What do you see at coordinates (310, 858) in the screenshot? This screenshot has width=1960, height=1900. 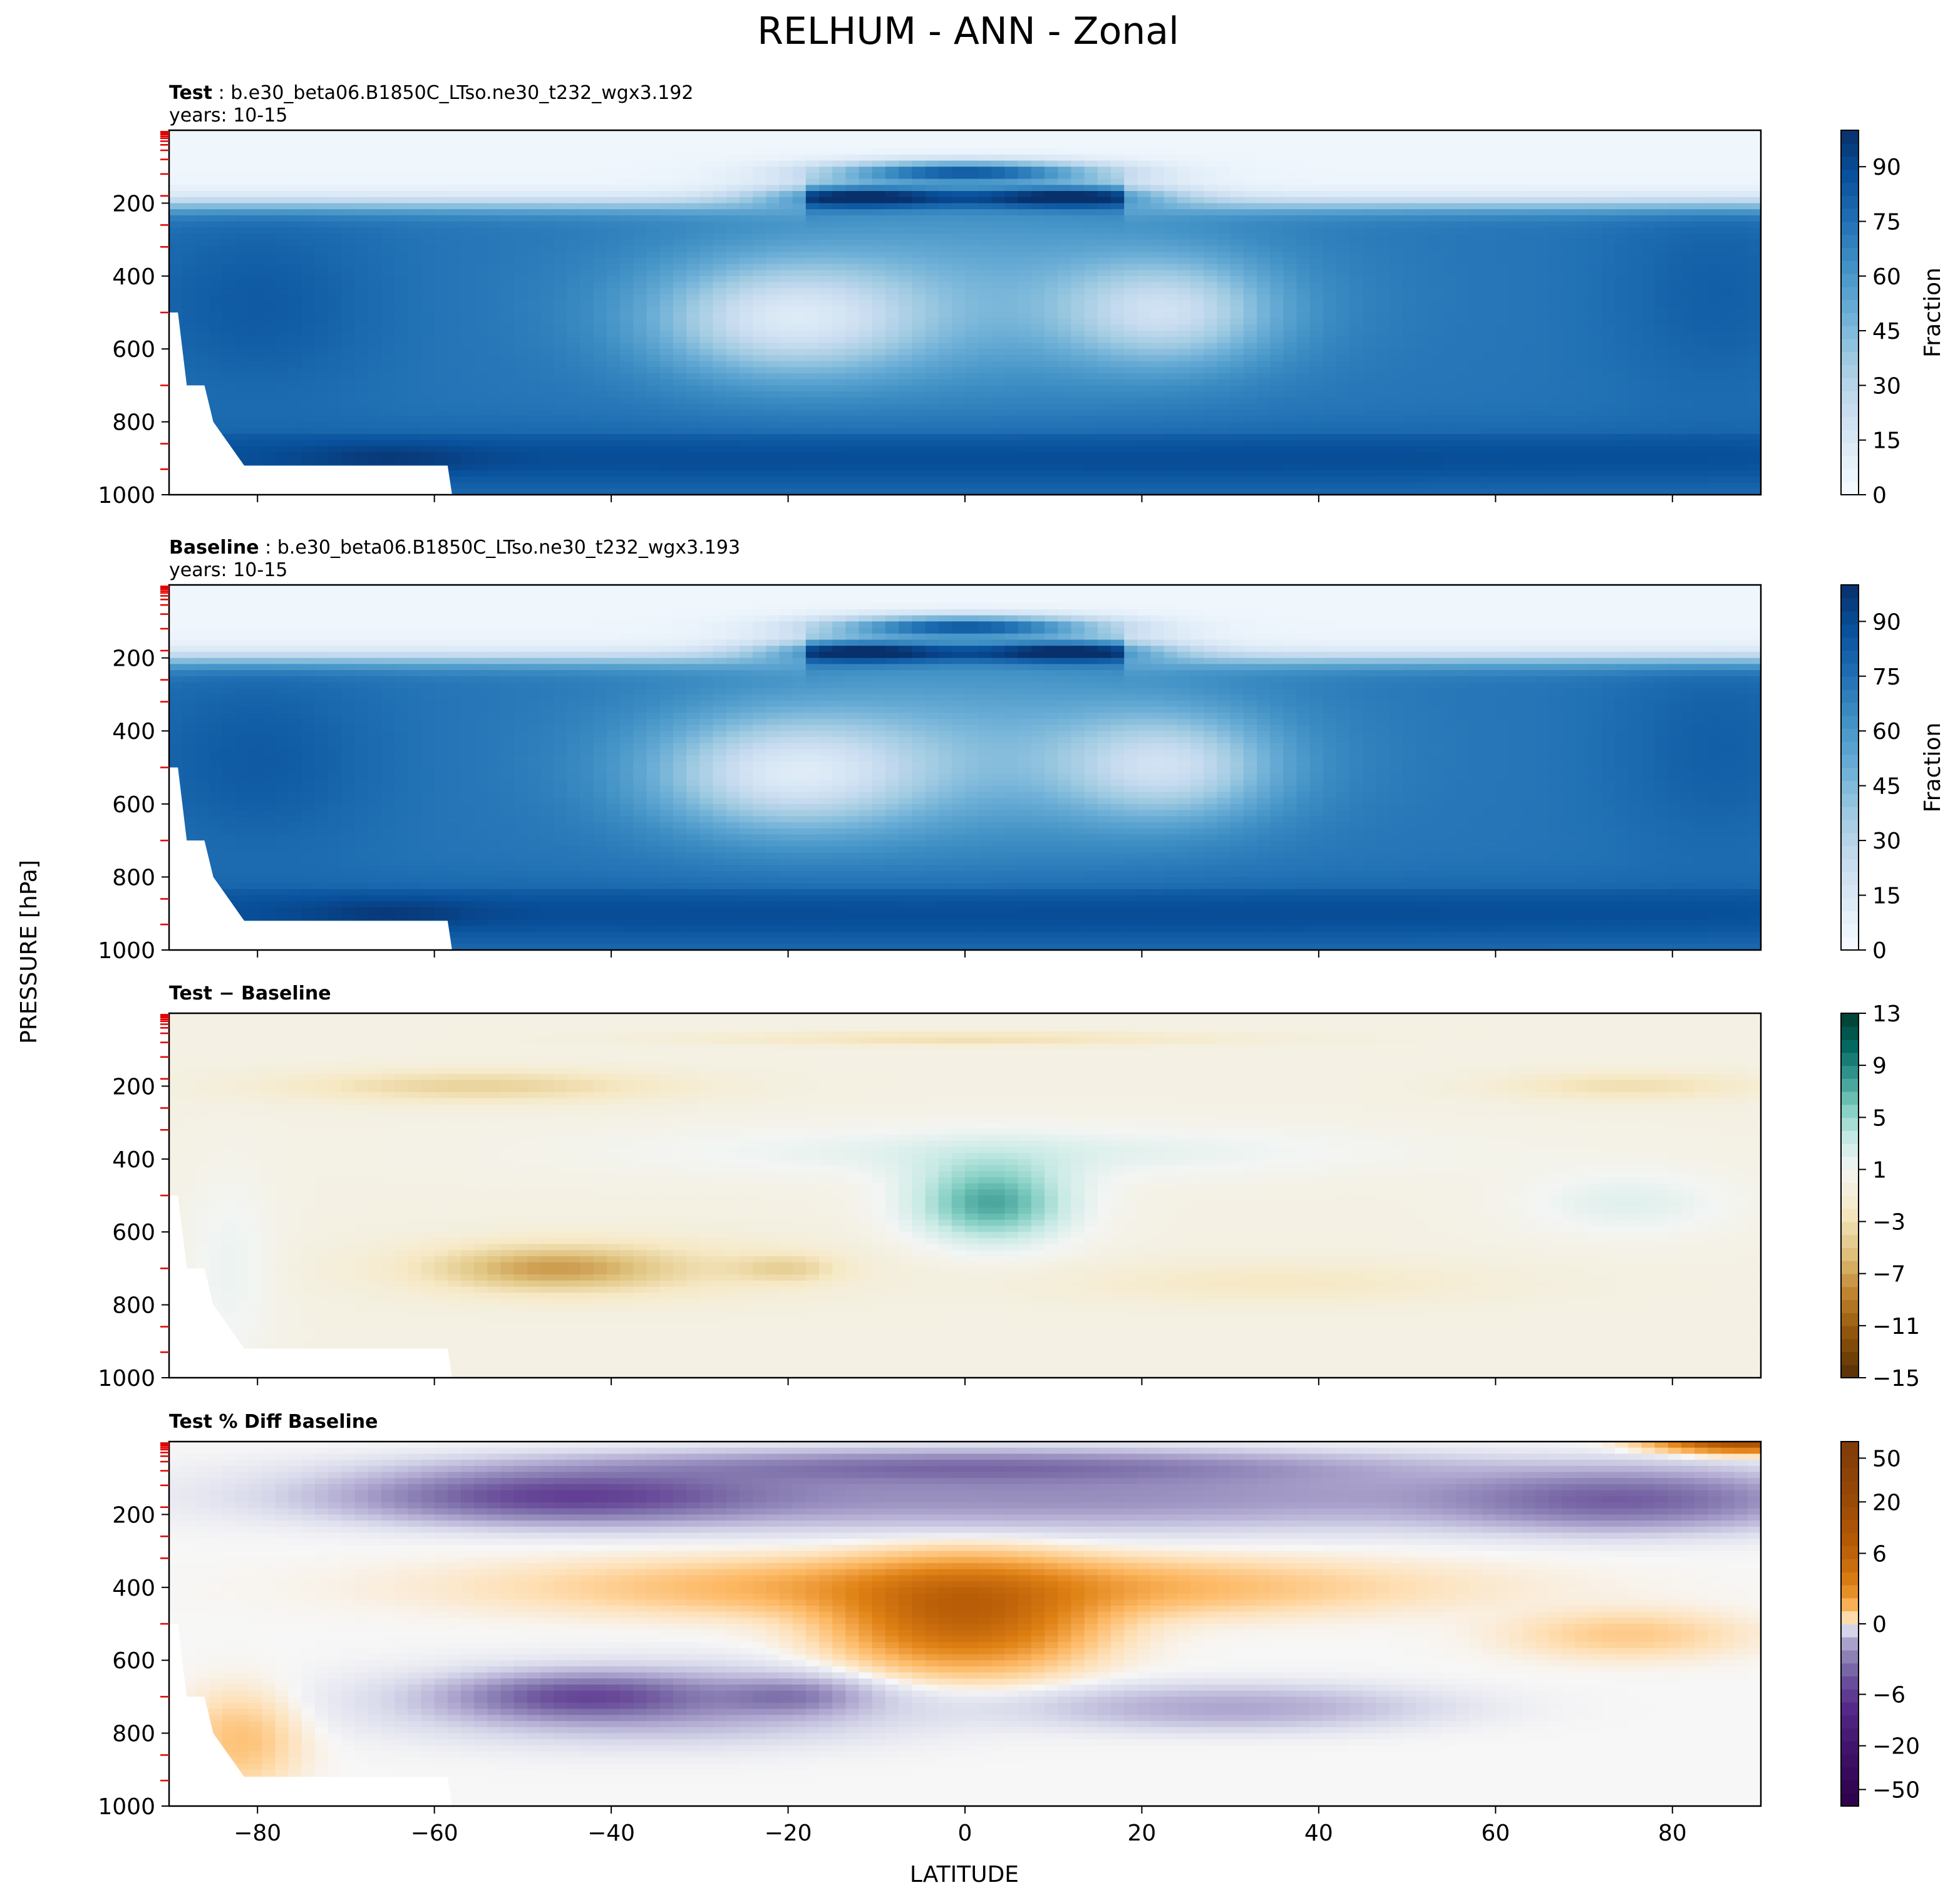 I see `panel-baseline-topography-mask` at bounding box center [310, 858].